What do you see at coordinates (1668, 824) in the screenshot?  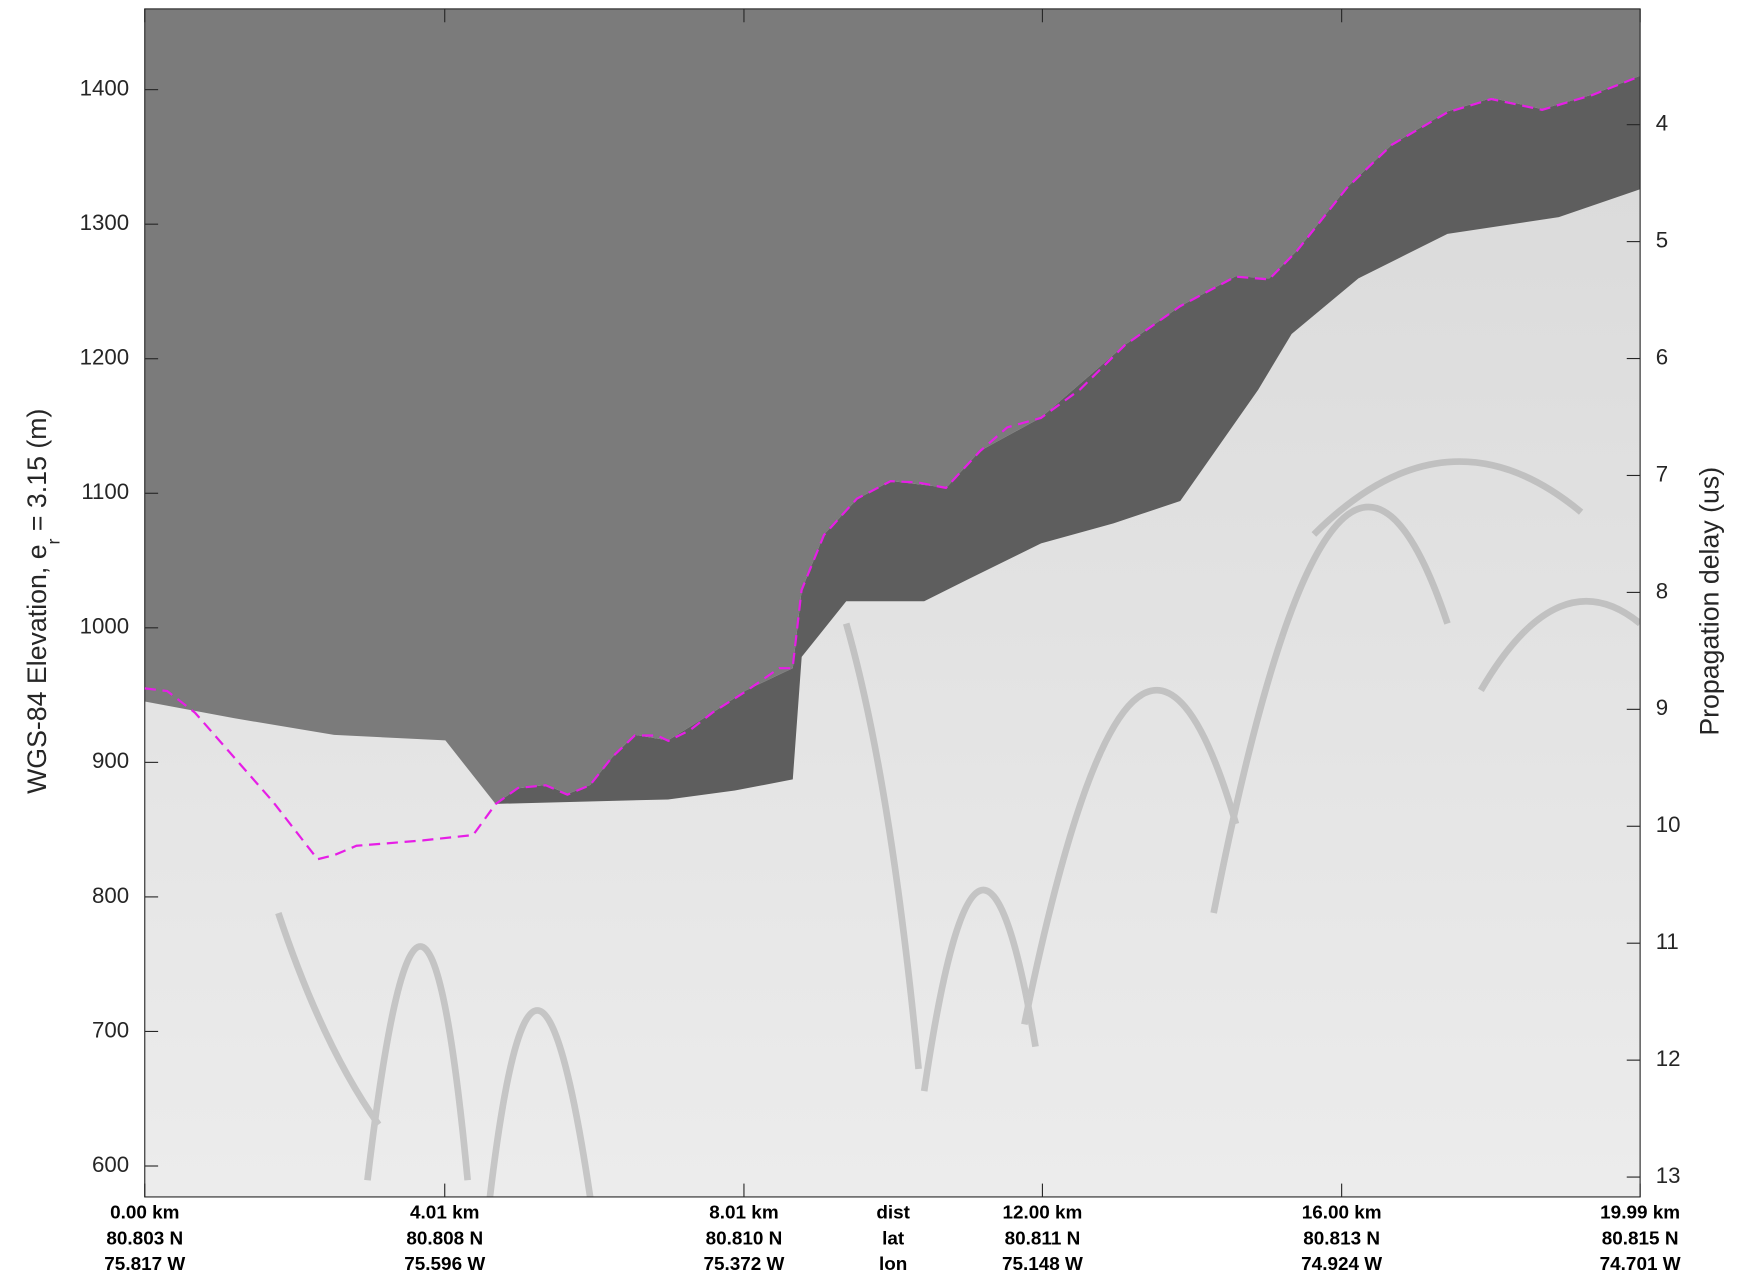 I see `y2-tick-label: 10` at bounding box center [1668, 824].